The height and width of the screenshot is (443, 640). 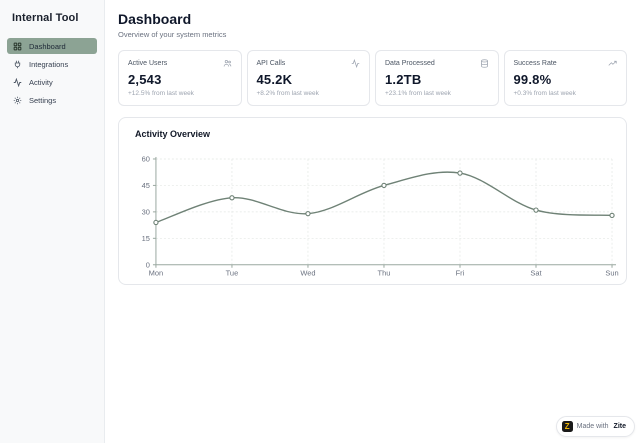 I want to click on made-with-zite-badge: Z Made with Zite, so click(x=595, y=426).